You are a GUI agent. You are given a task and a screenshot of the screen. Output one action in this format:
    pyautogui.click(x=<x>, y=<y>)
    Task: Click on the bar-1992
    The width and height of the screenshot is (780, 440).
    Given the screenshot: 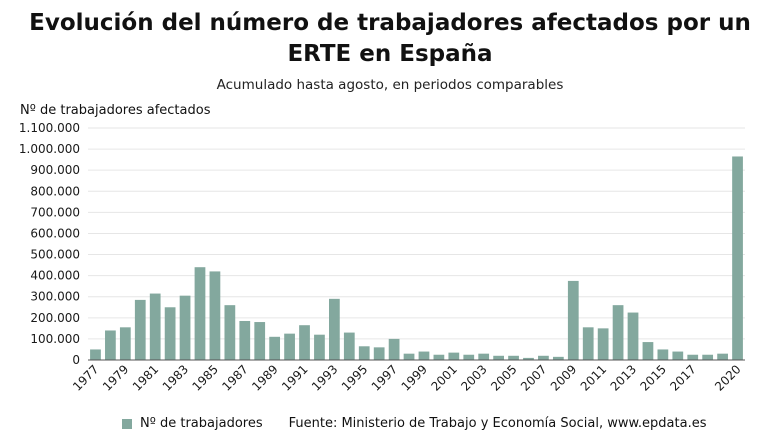 What is the action you would take?
    pyautogui.click(x=319, y=347)
    